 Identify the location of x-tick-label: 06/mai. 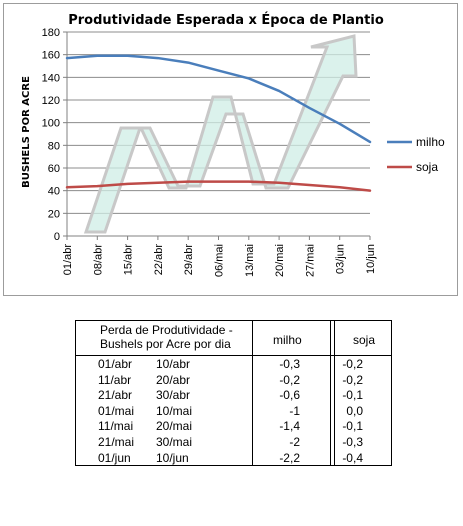
(220, 260).